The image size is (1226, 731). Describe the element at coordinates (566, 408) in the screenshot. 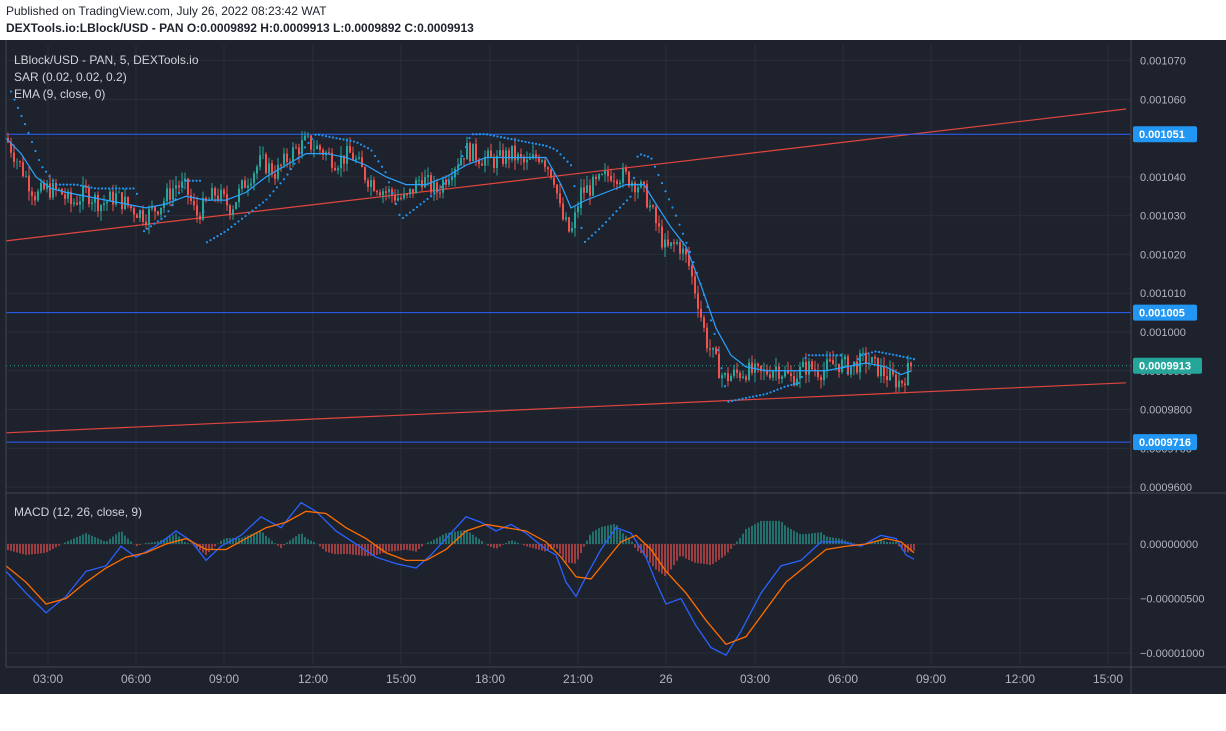

I see `trendline` at that location.